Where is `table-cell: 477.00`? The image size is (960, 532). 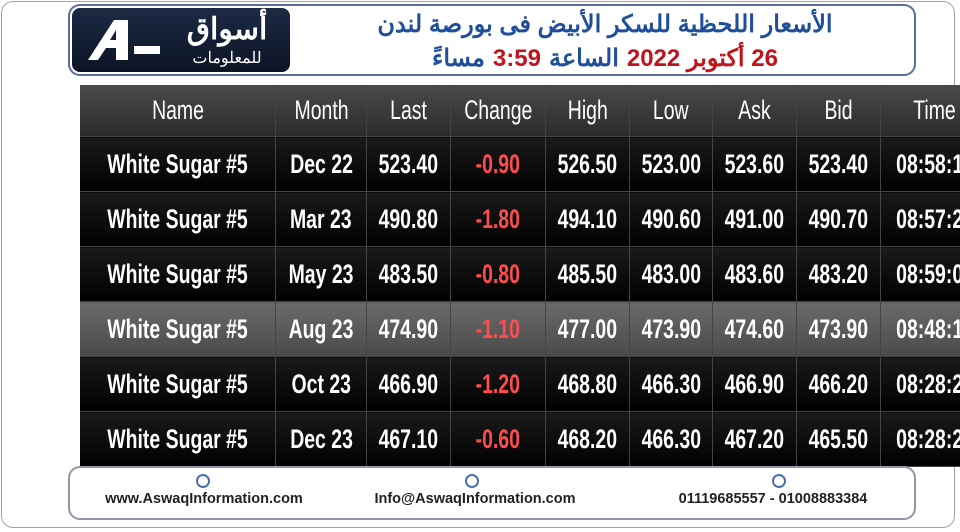
table-cell: 477.00 is located at coordinates (587, 329).